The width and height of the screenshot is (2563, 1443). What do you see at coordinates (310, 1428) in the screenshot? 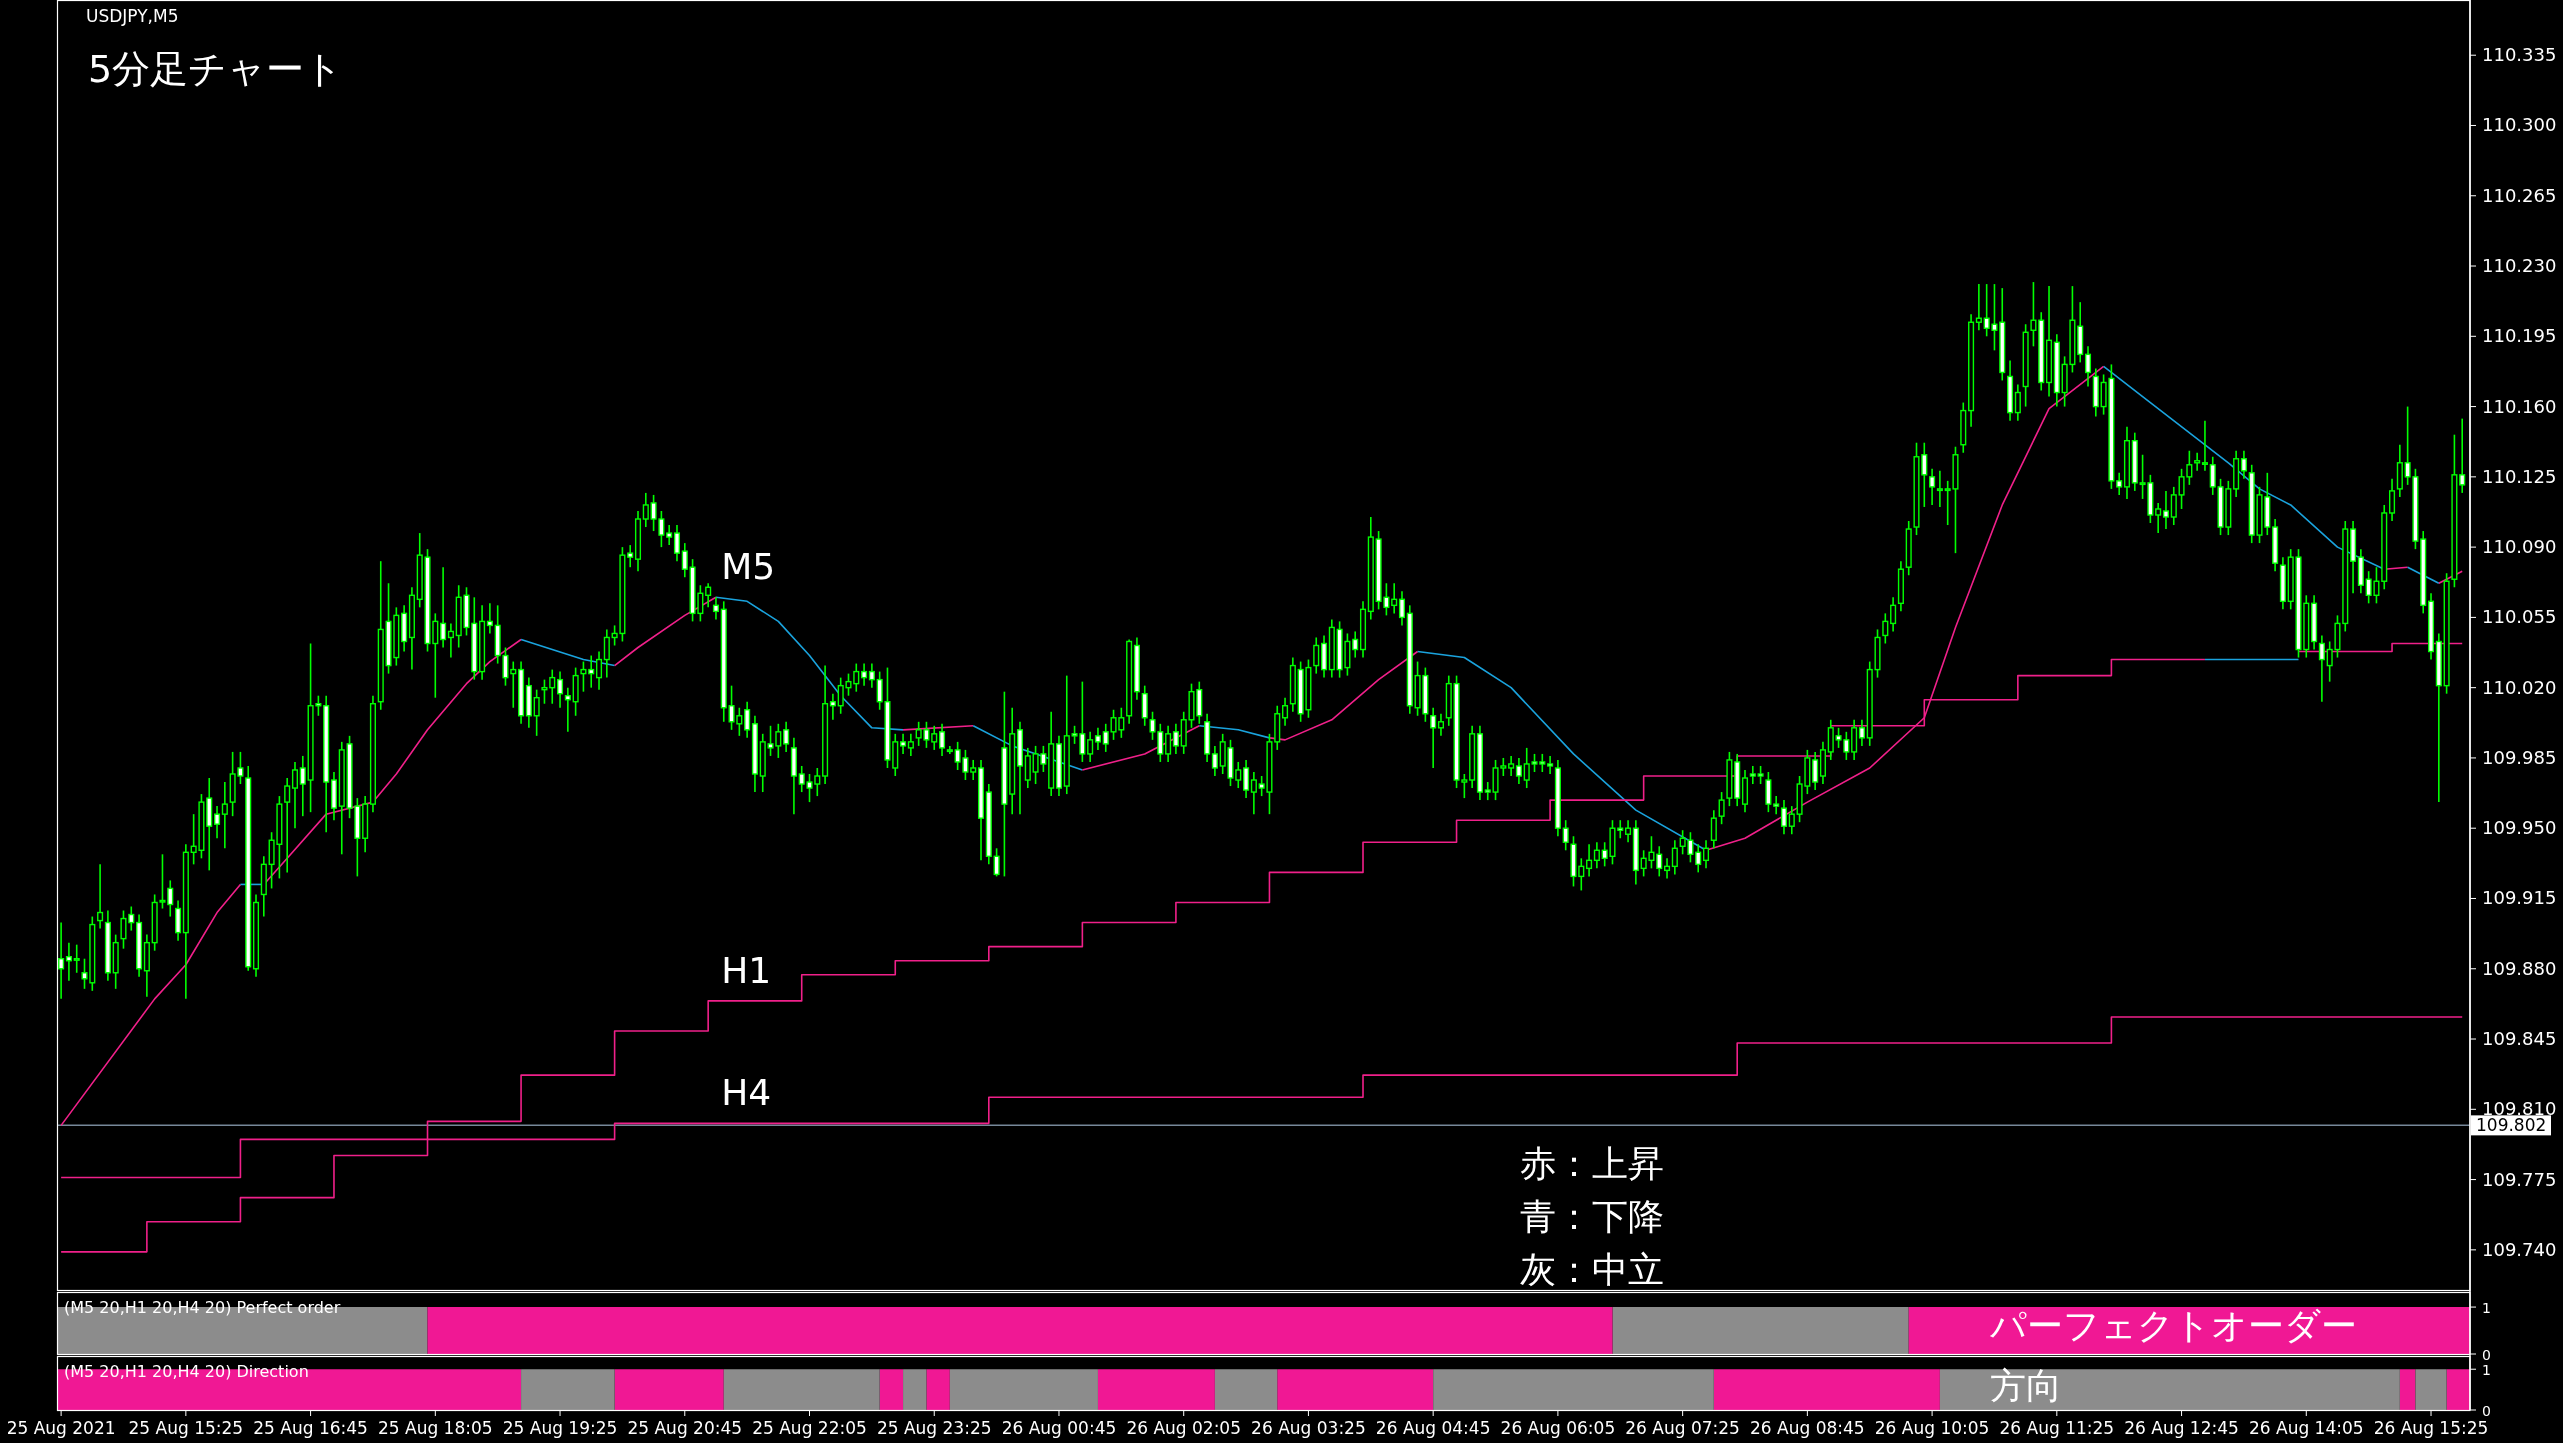
I see `x-tick-label: 25 Aug 16:45` at bounding box center [310, 1428].